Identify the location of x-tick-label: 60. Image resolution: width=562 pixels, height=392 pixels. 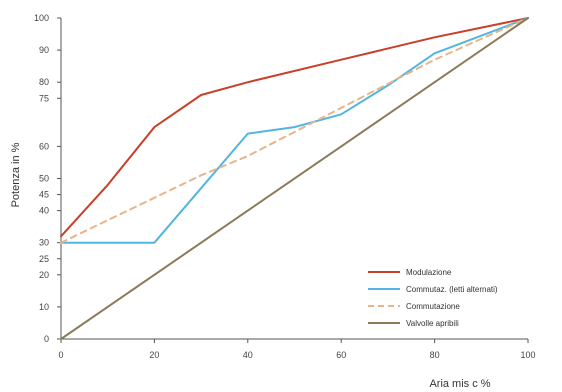
(341, 355).